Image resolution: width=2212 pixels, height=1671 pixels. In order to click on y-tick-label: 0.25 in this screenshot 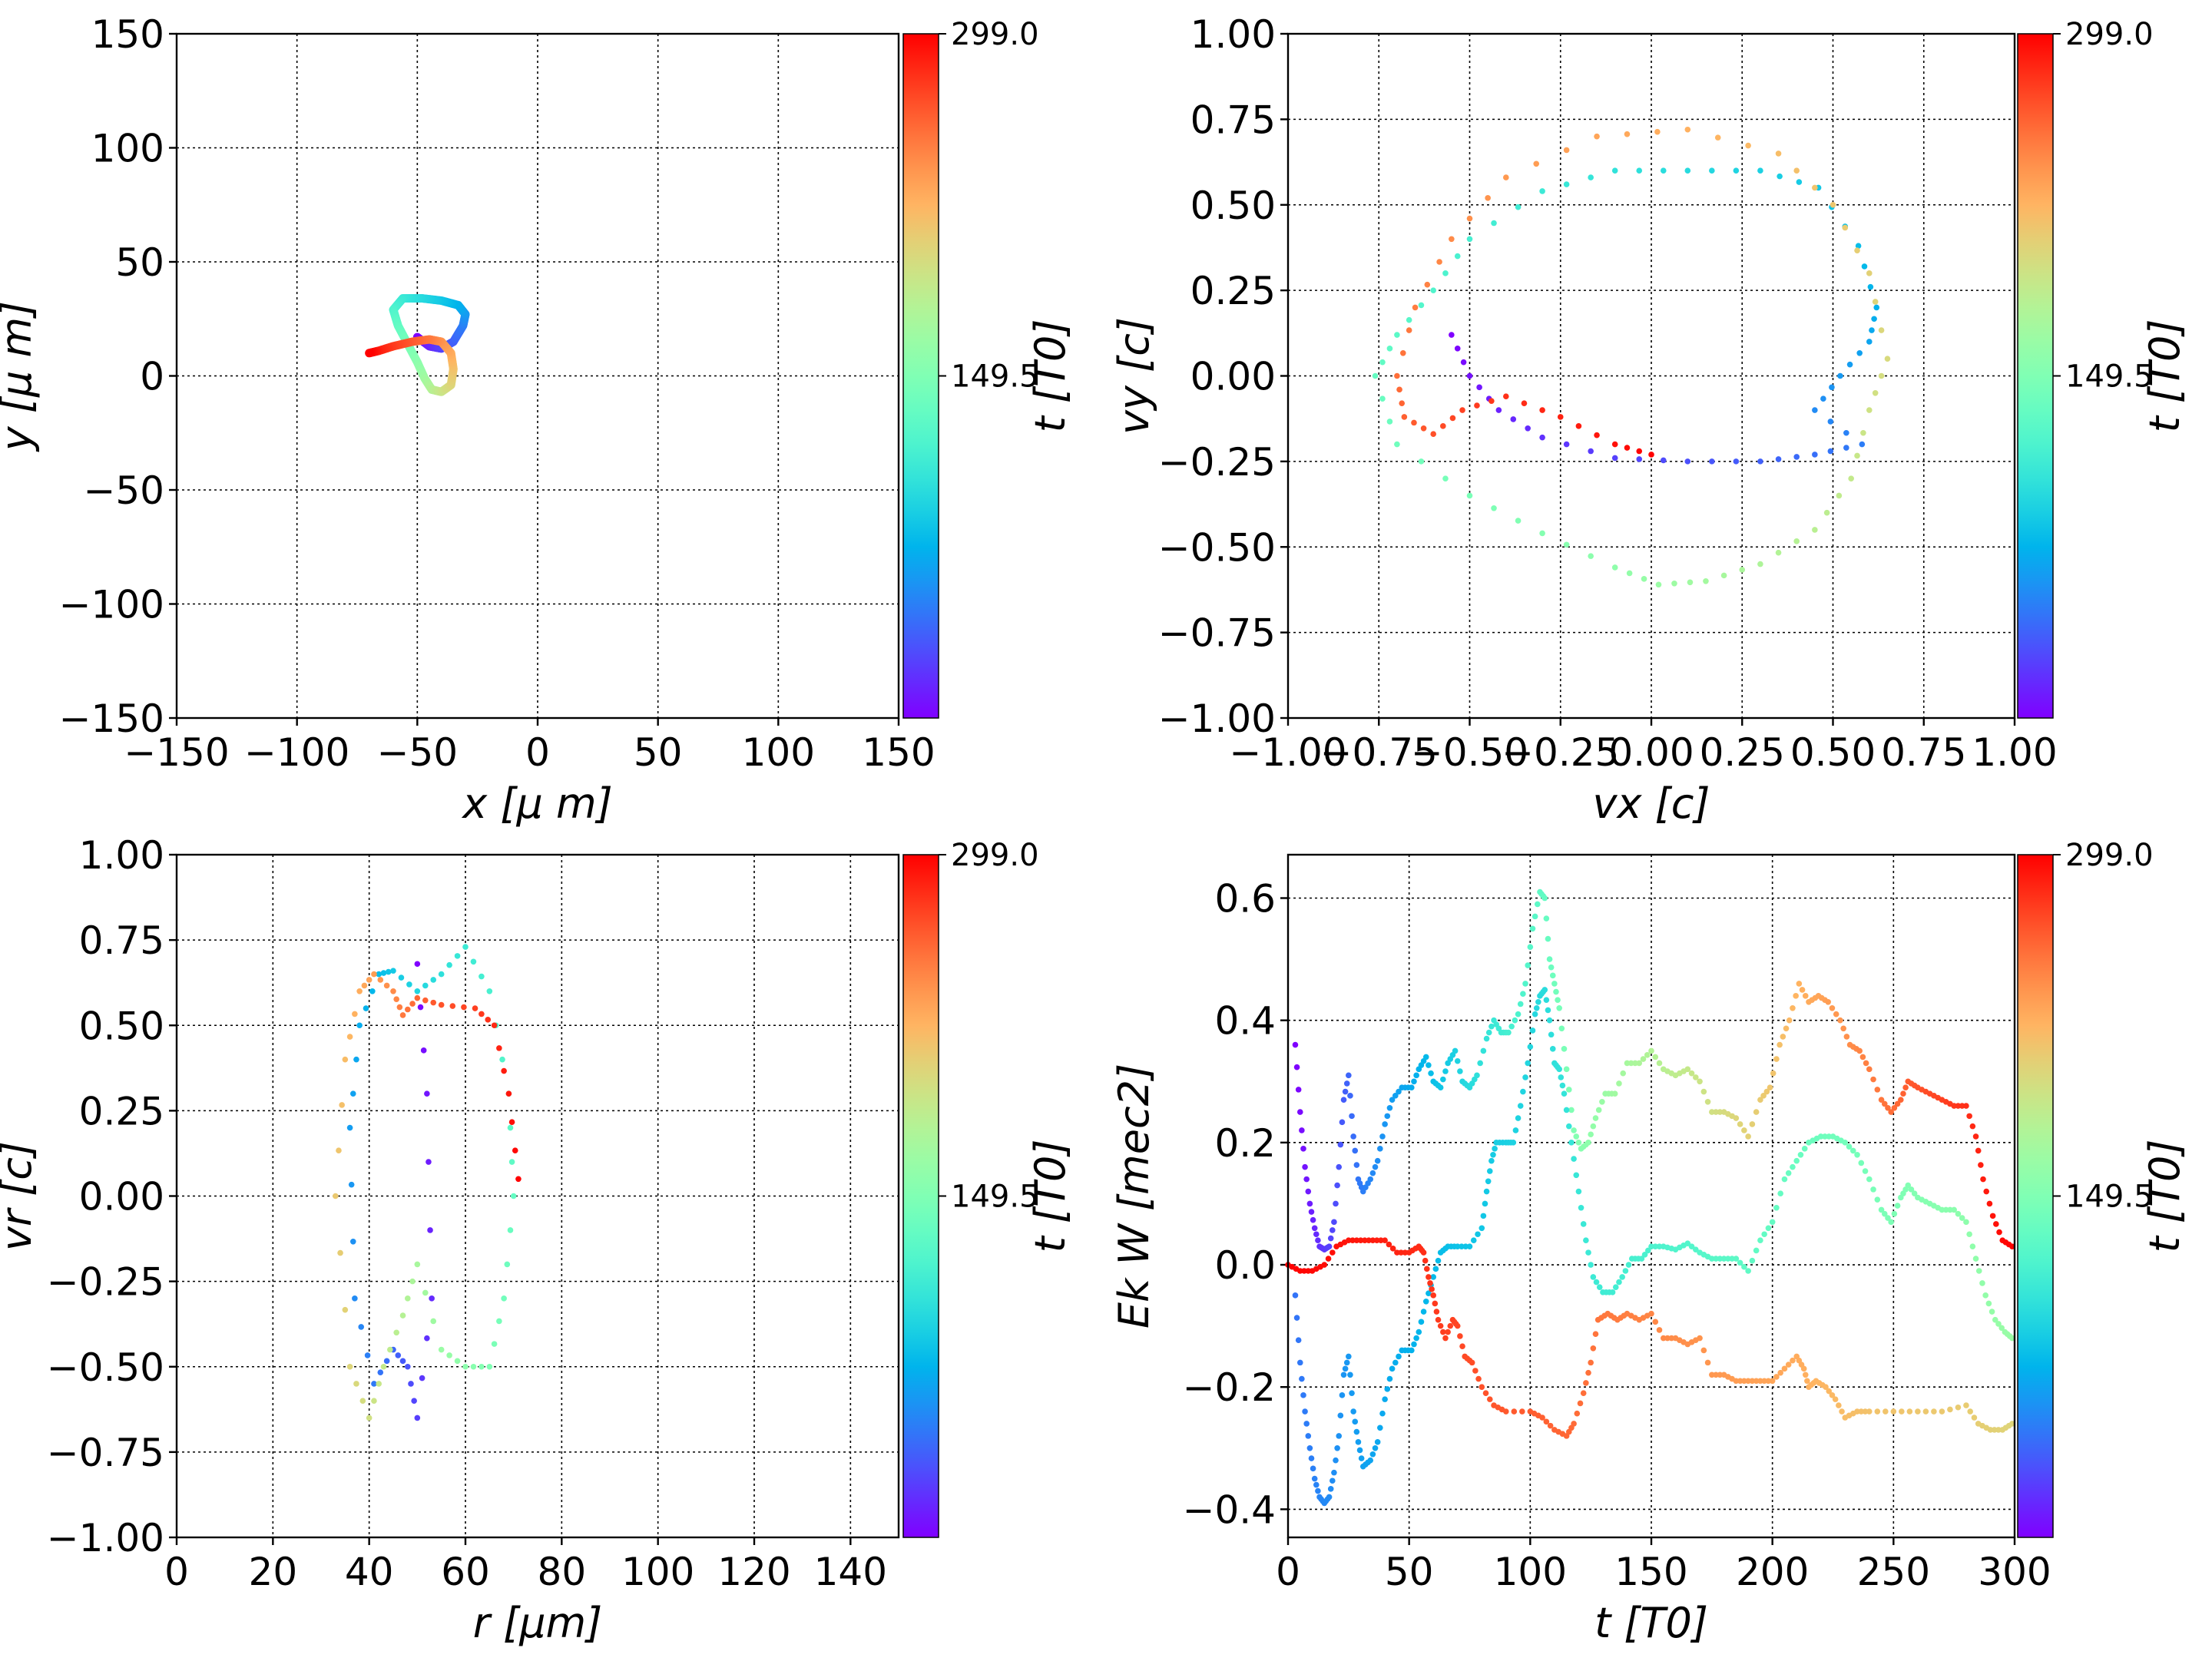, I will do `click(1233, 291)`.